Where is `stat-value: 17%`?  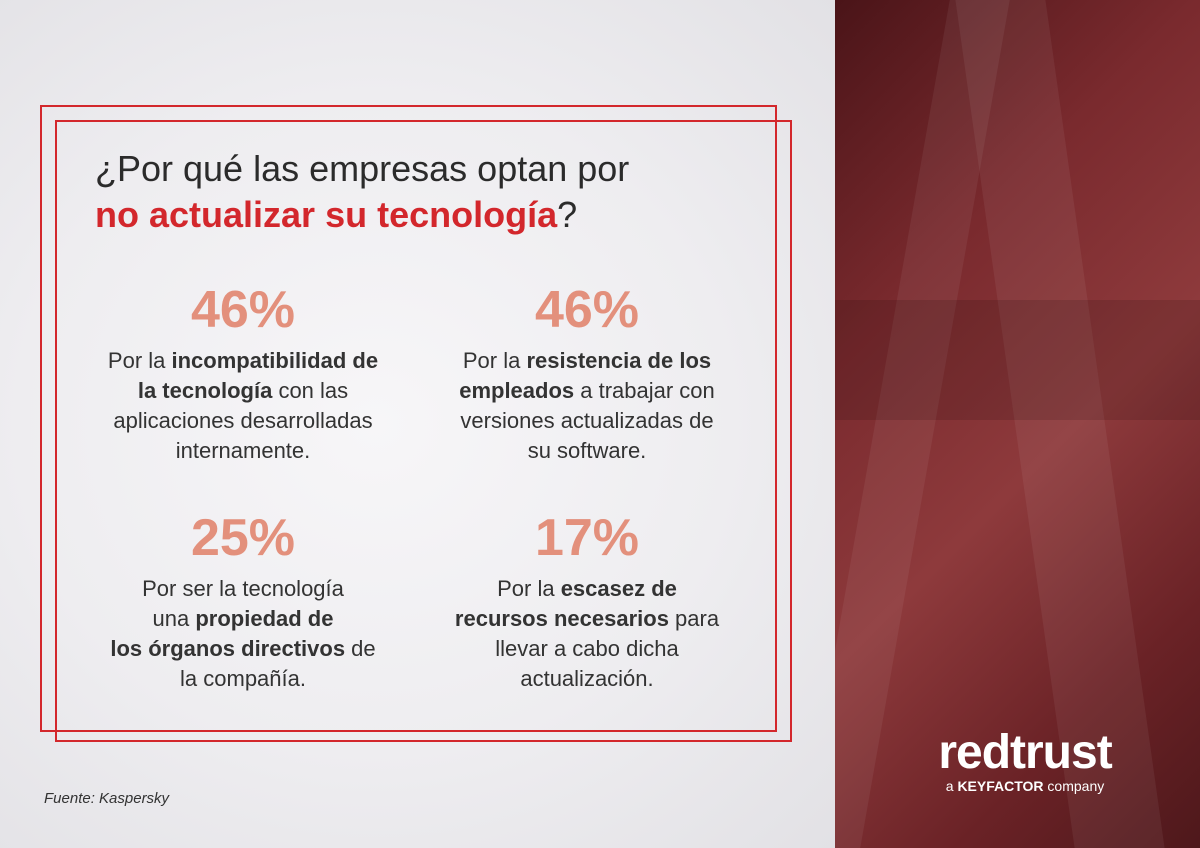
stat-value: 17% is located at coordinates (587, 538).